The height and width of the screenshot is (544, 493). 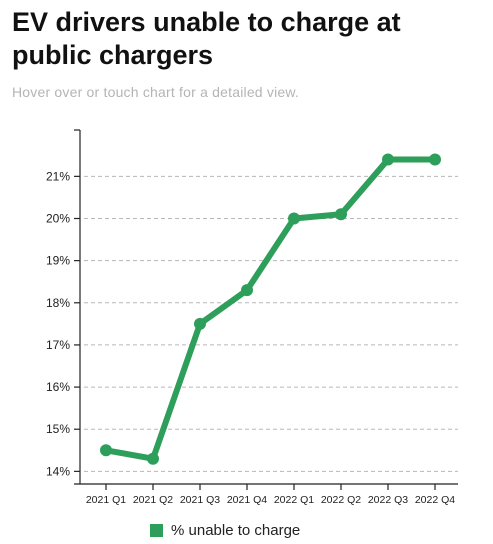 I want to click on y-tick-label: 15%, so click(x=58, y=429).